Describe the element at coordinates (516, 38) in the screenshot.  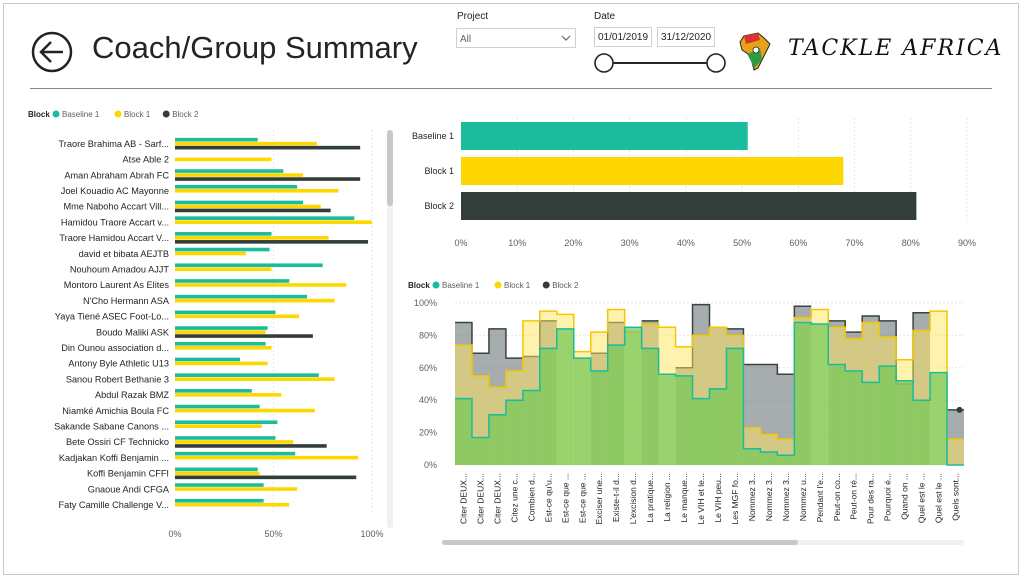
I see `project-dropdown: All` at that location.